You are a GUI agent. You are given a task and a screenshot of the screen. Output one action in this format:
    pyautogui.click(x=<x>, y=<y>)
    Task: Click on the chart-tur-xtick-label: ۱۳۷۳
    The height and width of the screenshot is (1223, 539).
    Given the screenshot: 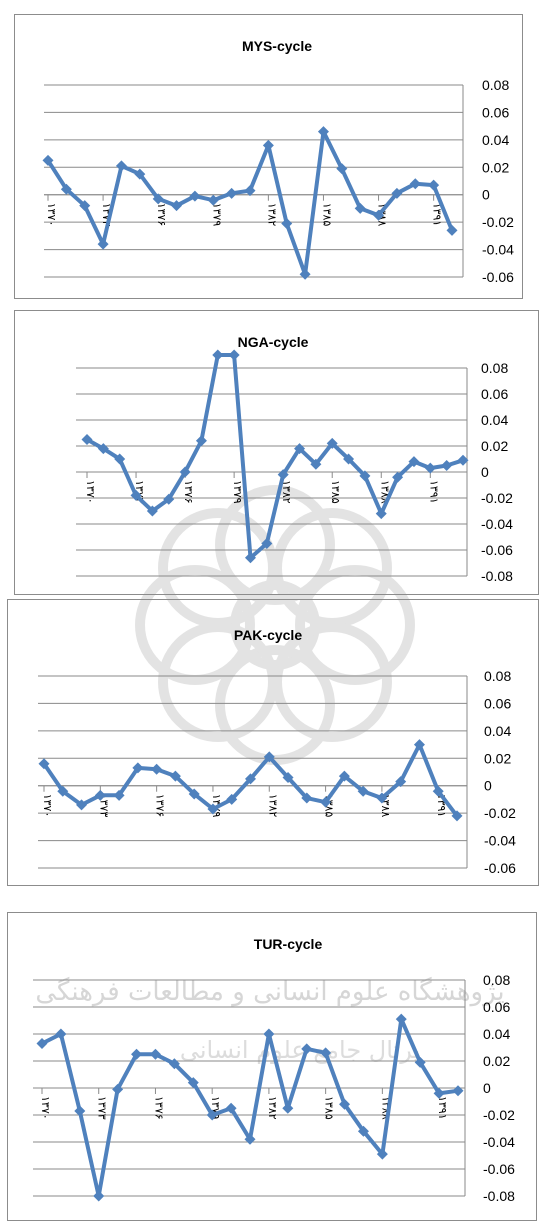 What is the action you would take?
    pyautogui.click(x=102, y=1108)
    